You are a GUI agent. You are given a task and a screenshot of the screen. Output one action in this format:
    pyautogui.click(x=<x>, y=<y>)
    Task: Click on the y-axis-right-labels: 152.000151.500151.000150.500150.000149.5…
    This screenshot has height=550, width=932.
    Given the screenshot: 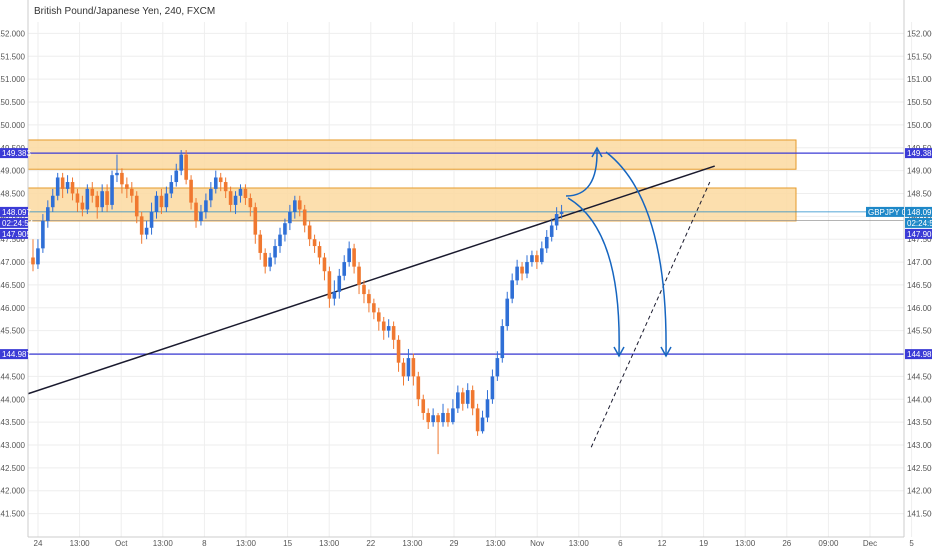 What is the action you would take?
    pyautogui.click(x=919, y=273)
    